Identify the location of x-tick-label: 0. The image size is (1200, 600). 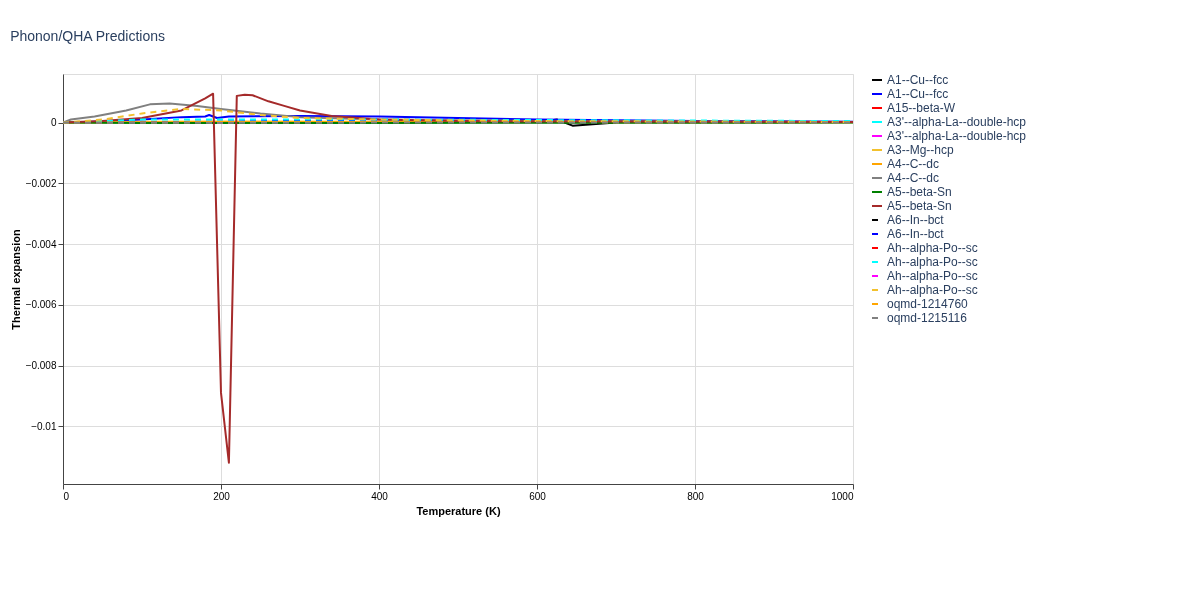
(66, 496).